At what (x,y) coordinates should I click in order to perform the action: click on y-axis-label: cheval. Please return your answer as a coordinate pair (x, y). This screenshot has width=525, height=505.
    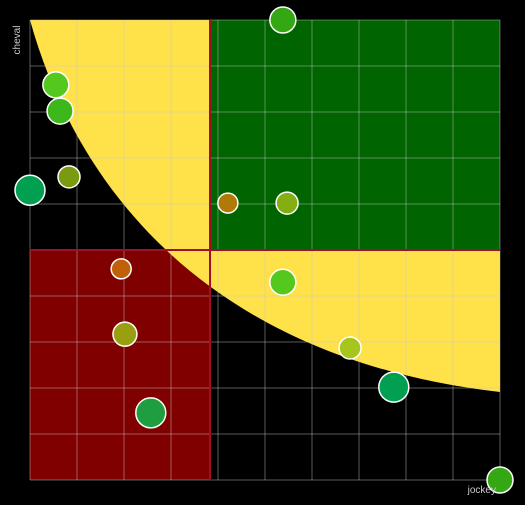
    Looking at the image, I should click on (17, 40).